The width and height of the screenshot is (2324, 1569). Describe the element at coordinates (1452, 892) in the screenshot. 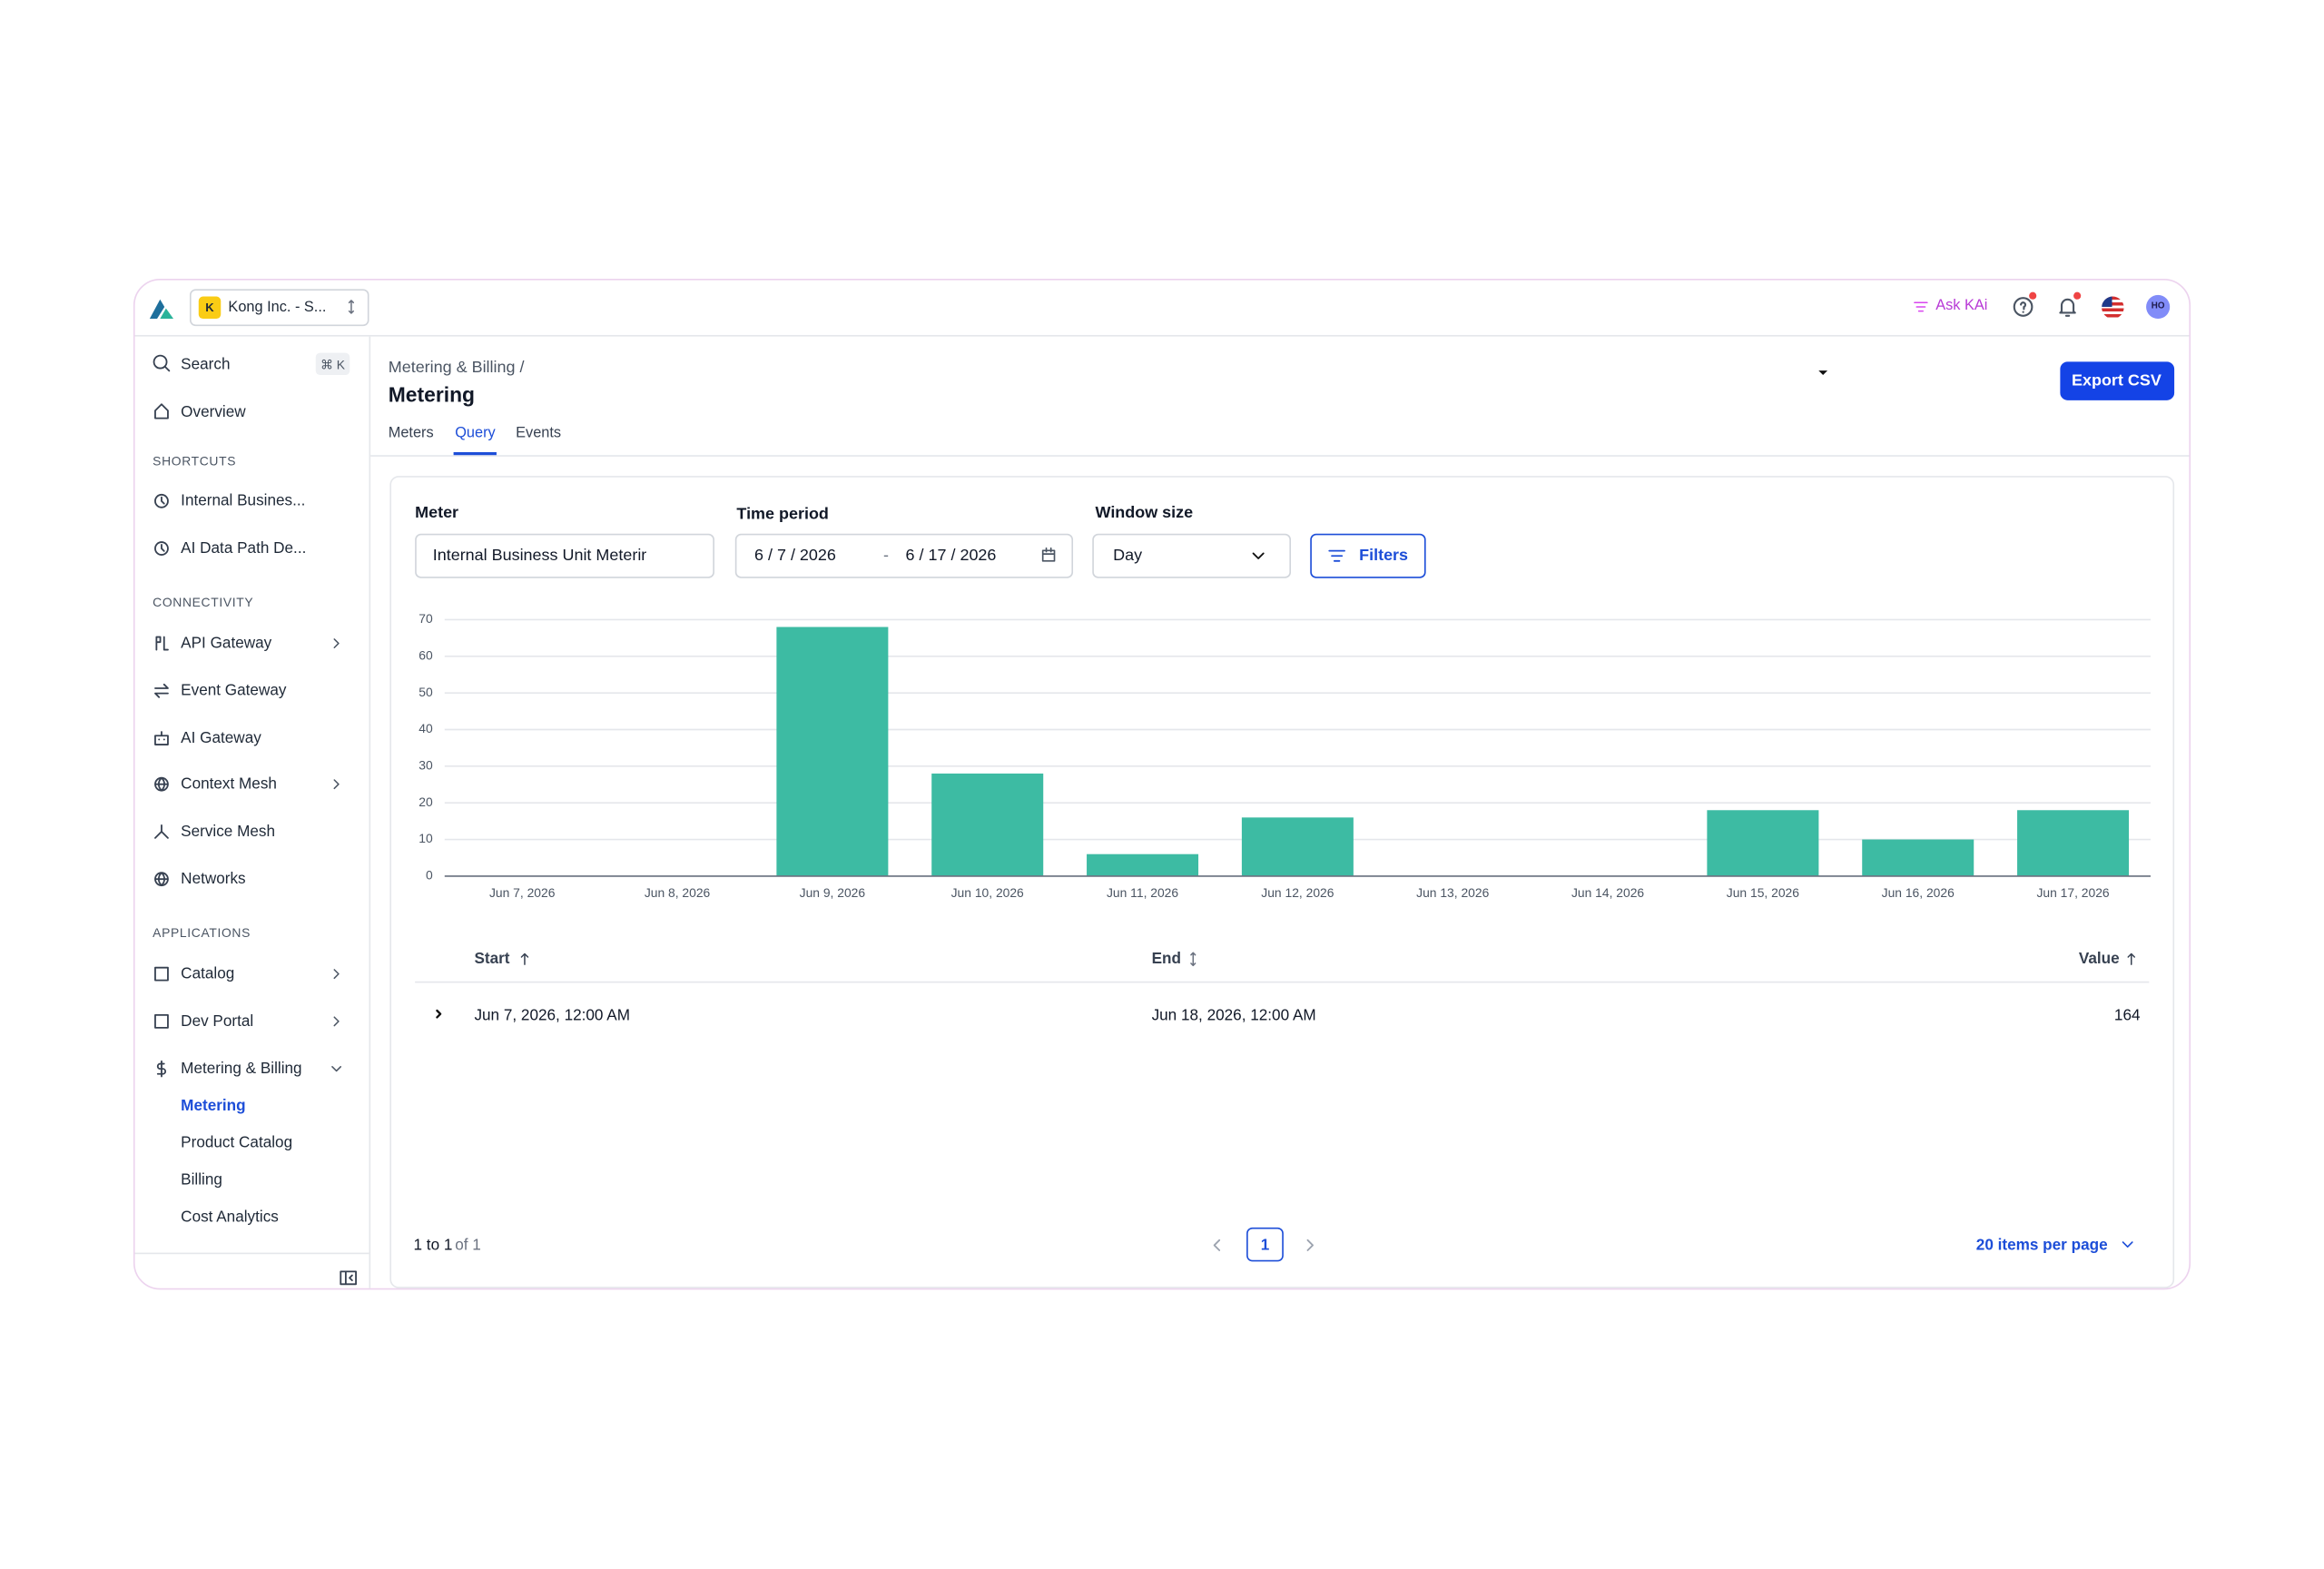

I see `x-tick-label: Jun 13, 2026` at that location.